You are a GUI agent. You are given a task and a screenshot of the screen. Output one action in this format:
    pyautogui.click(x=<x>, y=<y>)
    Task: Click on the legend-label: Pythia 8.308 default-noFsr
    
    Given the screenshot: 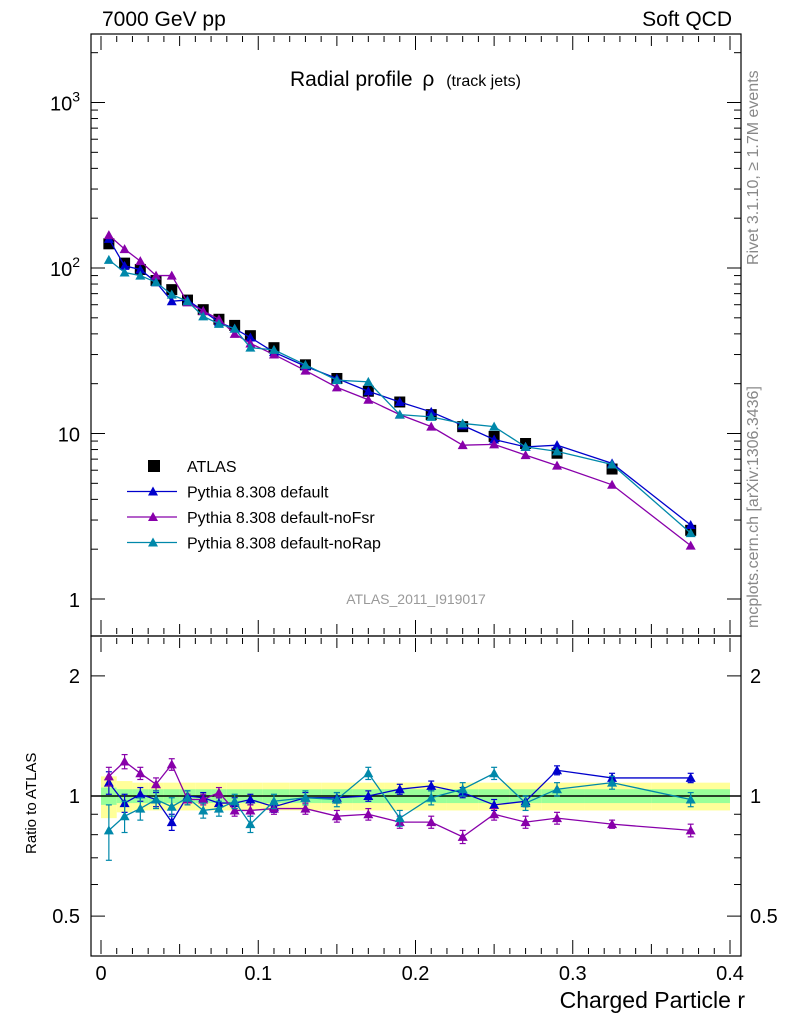 What is the action you would take?
    pyautogui.click(x=281, y=518)
    